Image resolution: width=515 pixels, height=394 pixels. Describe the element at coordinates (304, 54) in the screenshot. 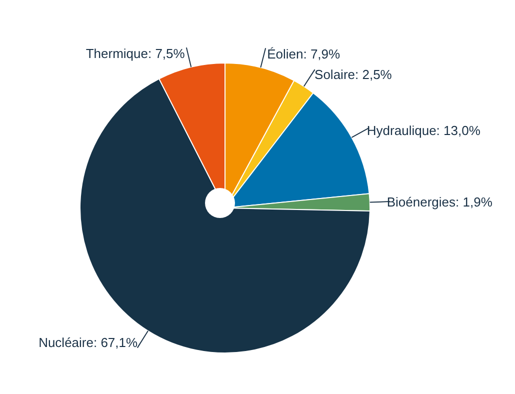

I see `slice-label: Éolien: 7,9%` at that location.